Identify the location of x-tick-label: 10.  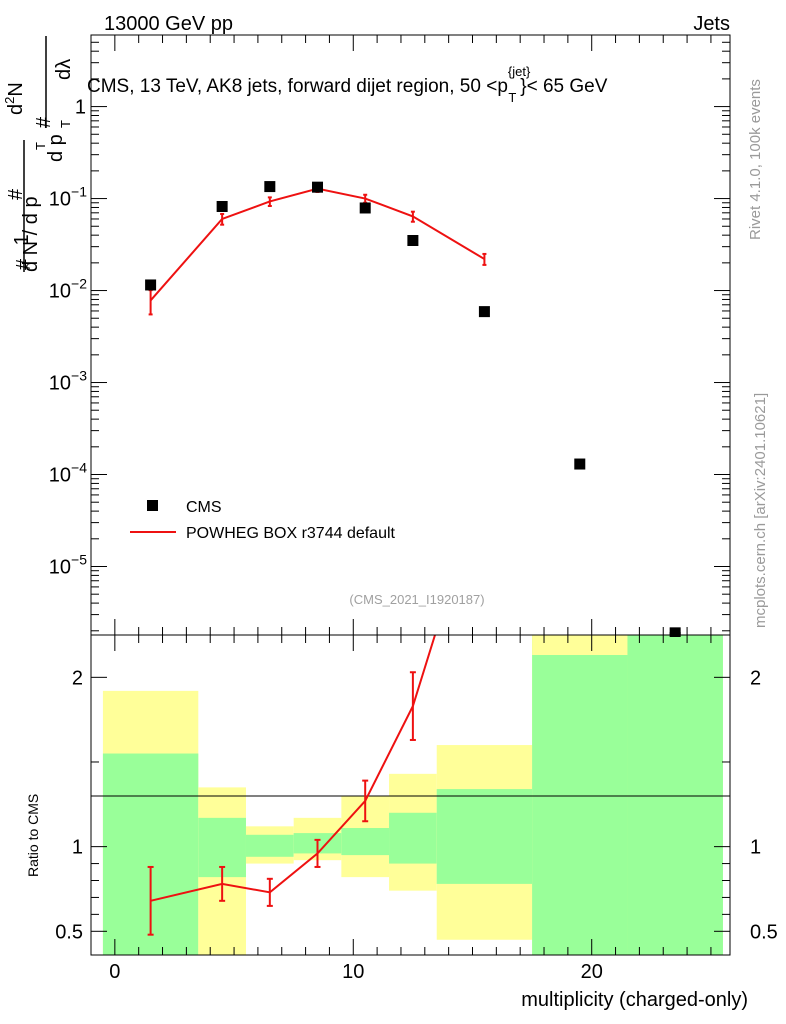
(353, 972).